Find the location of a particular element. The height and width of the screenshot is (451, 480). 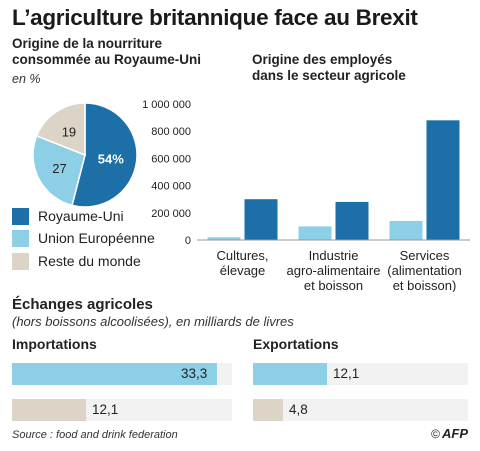

source-note: Source : food and drink federation is located at coordinates (95, 435).